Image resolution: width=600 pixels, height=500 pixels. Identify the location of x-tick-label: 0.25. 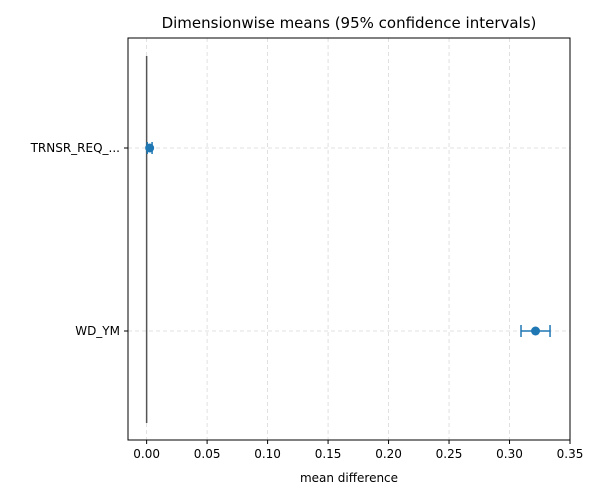
(449, 454).